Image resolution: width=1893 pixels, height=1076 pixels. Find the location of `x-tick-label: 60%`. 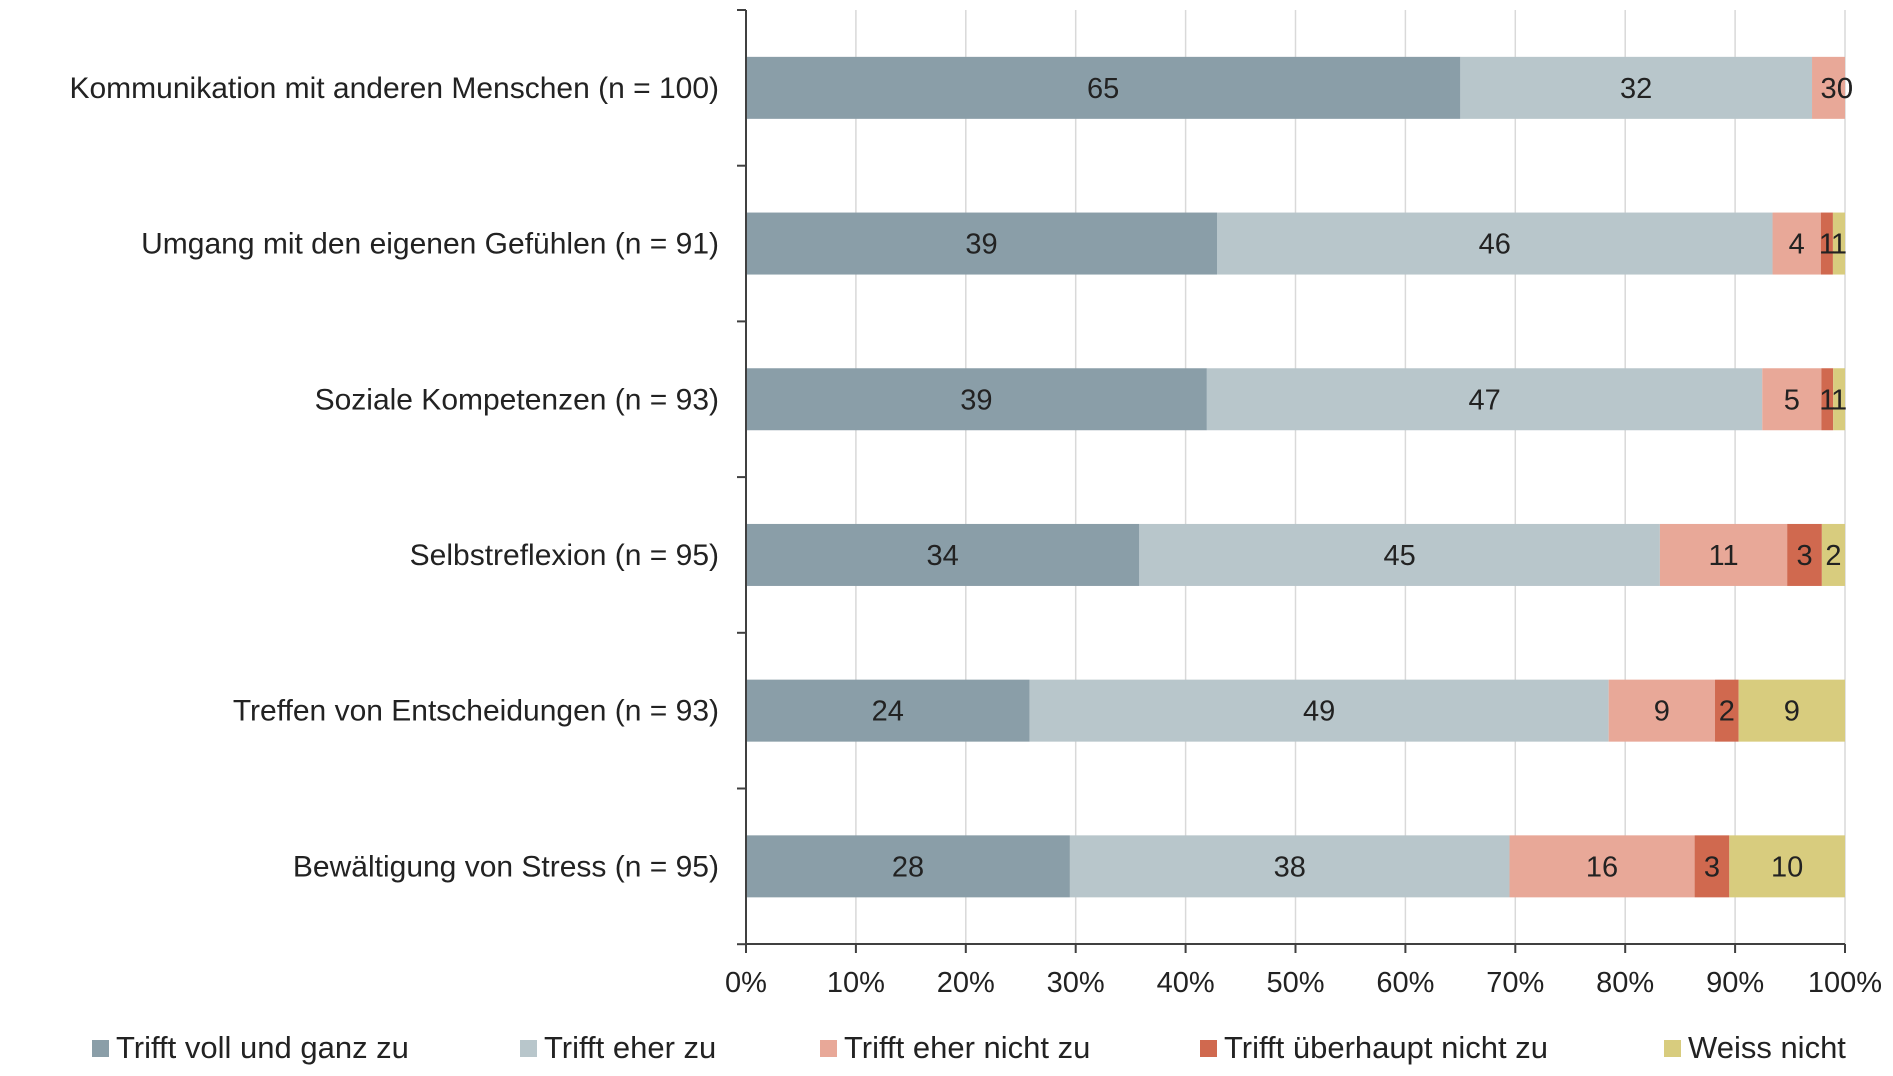

x-tick-label: 60% is located at coordinates (1405, 983).